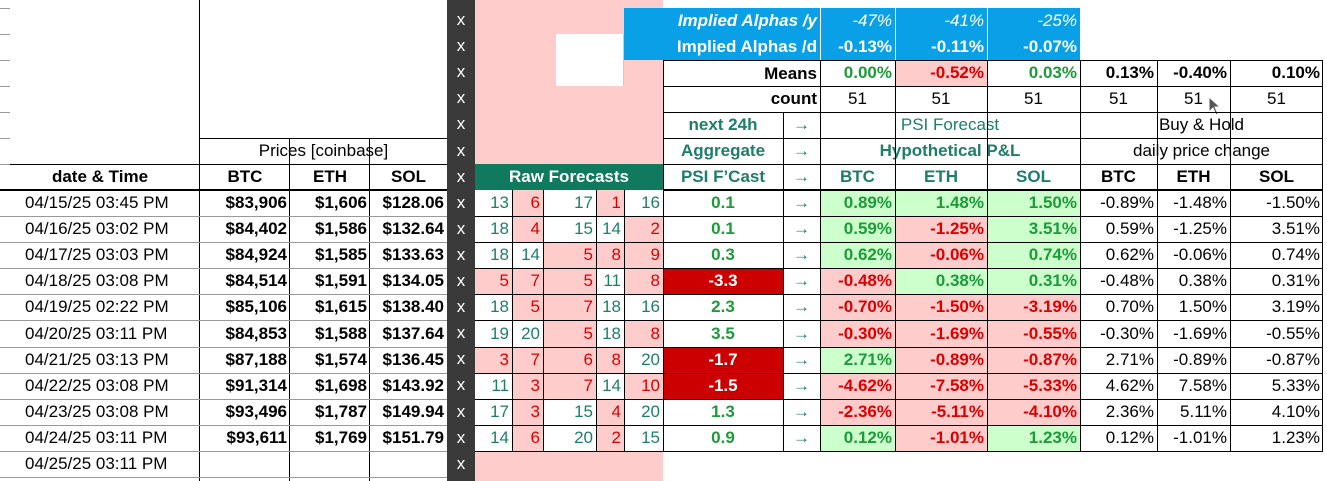 This screenshot has height=481, width=1327. What do you see at coordinates (1295, 437) in the screenshot?
I see `buy-hold-cell: 1.23%` at bounding box center [1295, 437].